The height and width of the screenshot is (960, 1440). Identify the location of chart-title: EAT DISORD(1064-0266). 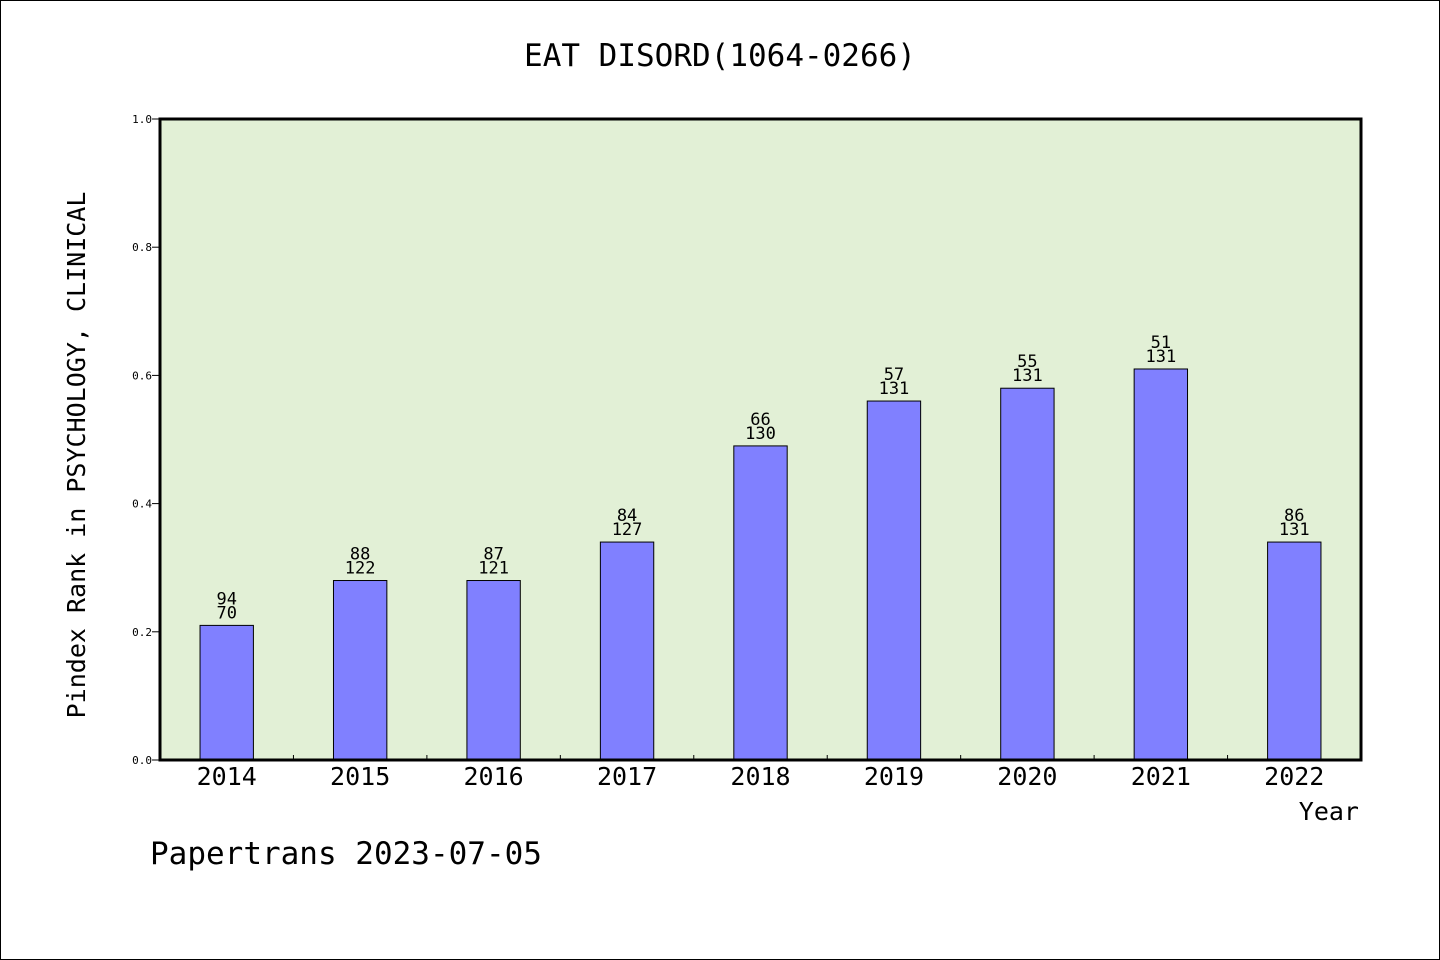
(720, 56).